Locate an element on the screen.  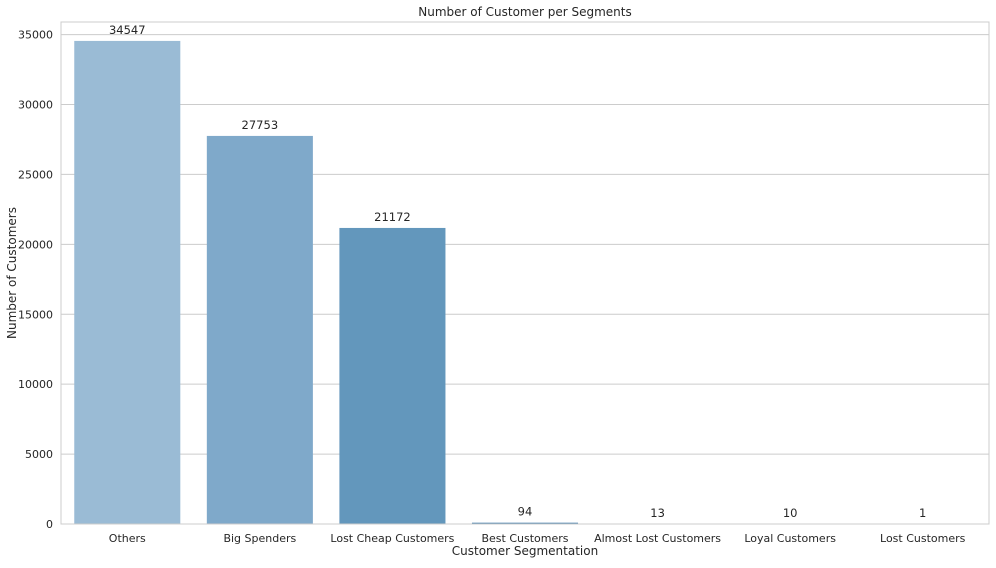
y-tick-label: 35000 is located at coordinates (35, 35).